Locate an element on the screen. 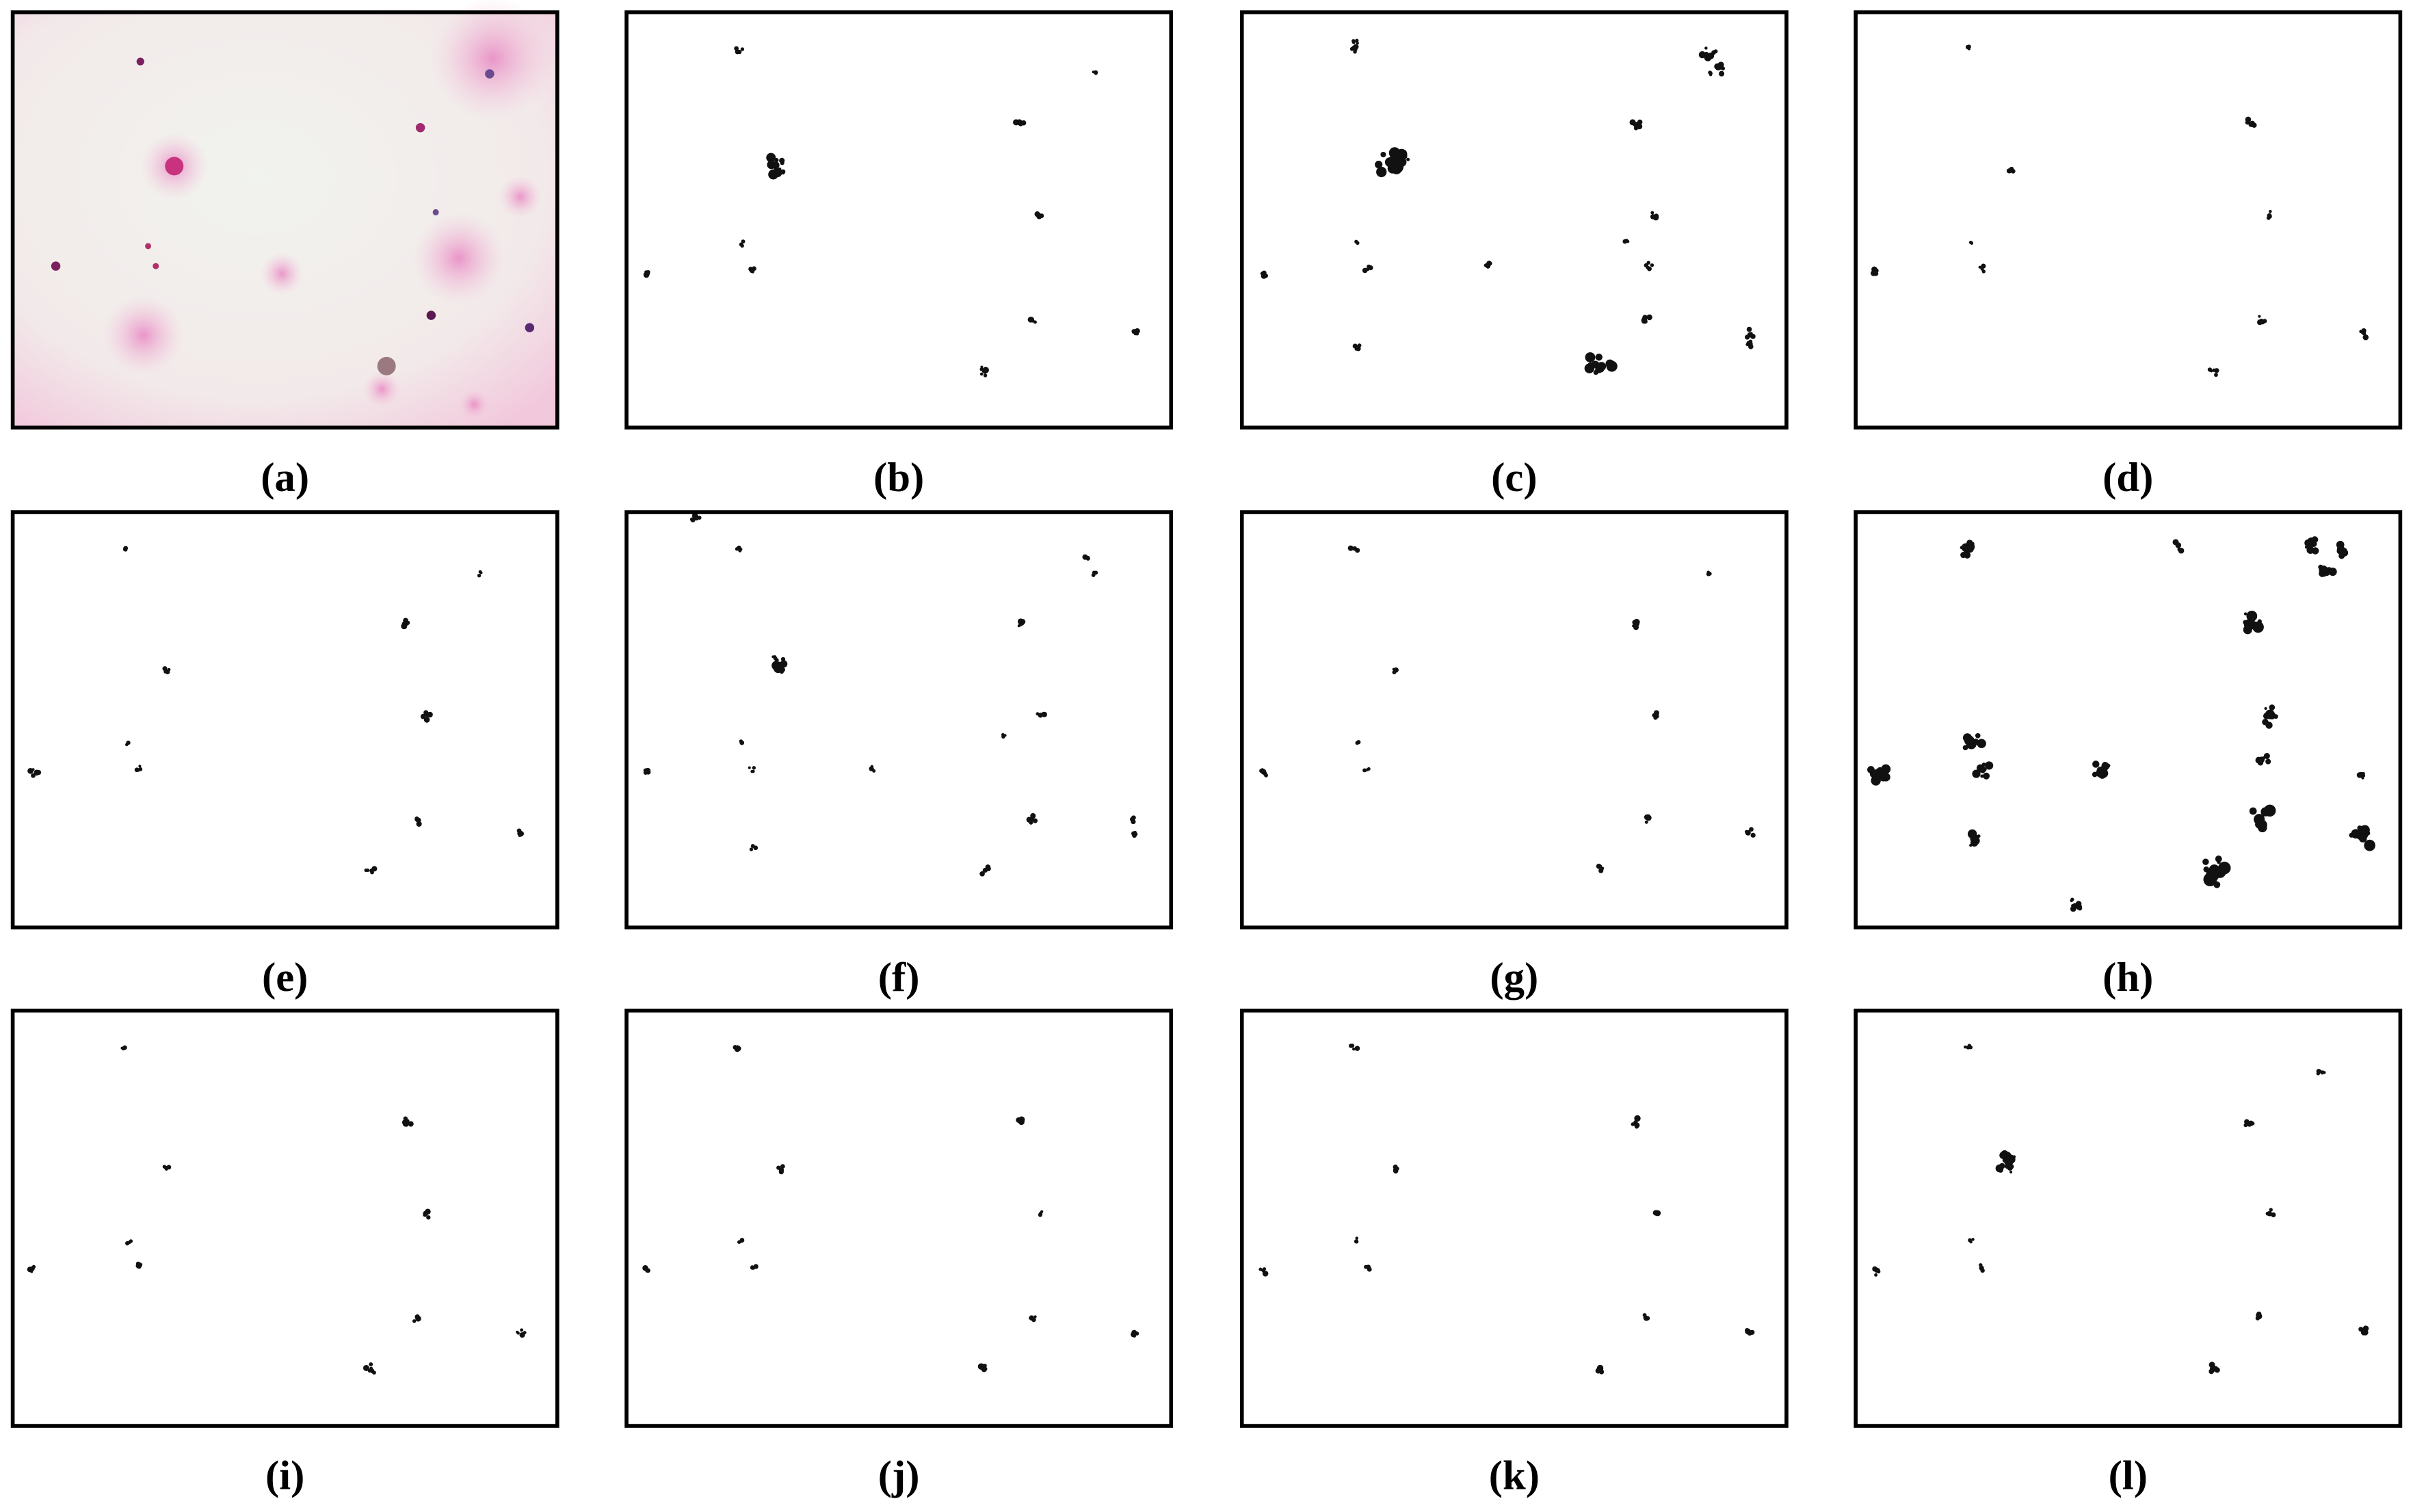  panel-label: (c) is located at coordinates (1514, 478).